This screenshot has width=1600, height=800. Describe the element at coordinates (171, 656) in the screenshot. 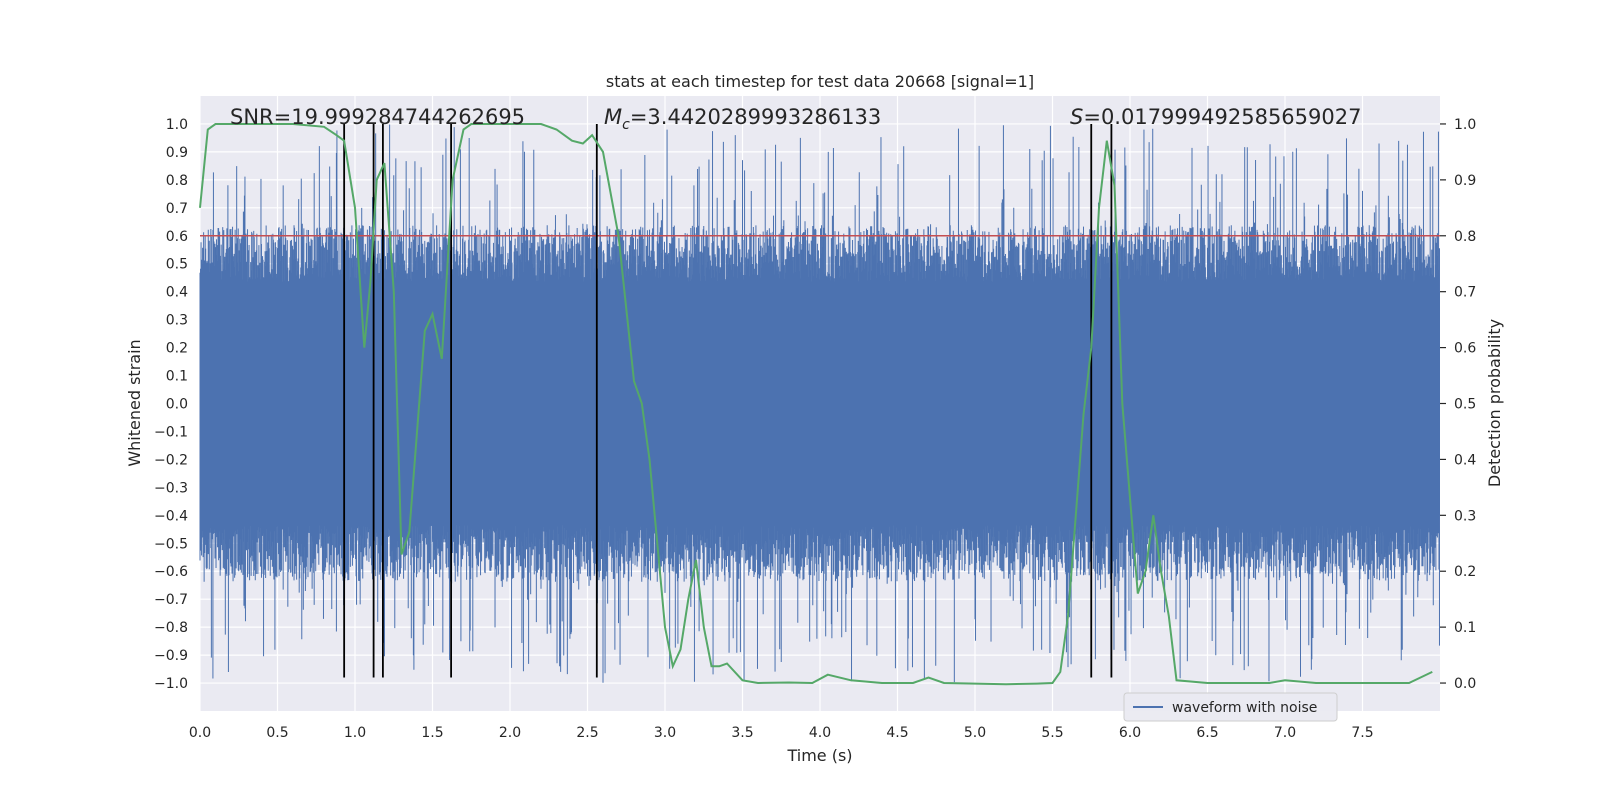

I see `y-tick-label: −0.9` at that location.